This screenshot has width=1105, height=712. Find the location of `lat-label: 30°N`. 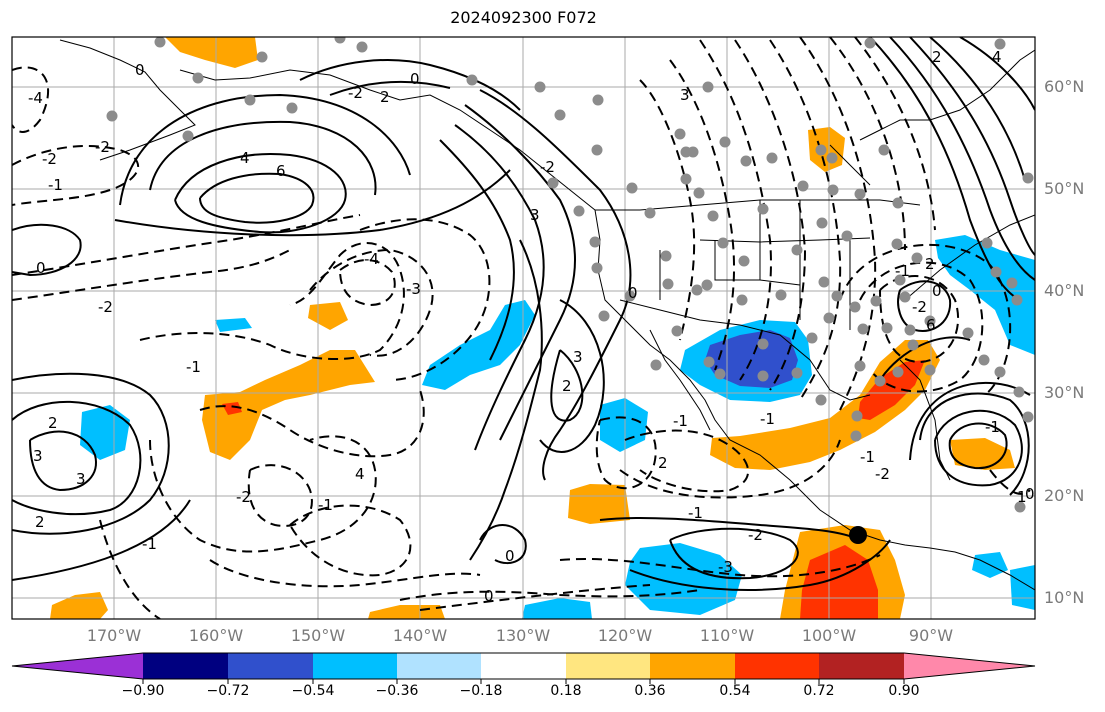

lat-label: 30°N is located at coordinates (1064, 392).